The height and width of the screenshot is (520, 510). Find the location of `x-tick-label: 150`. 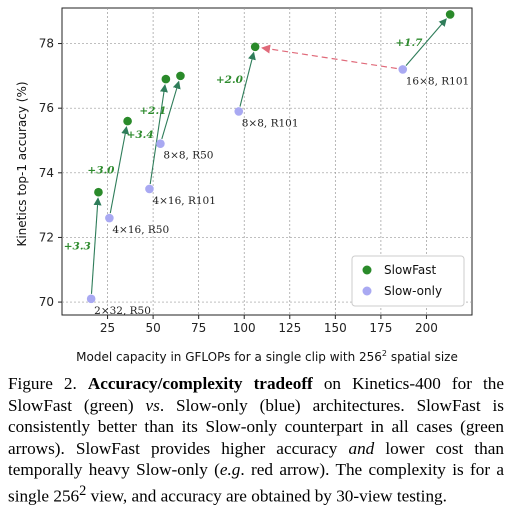

x-tick-label: 150 is located at coordinates (335, 328).